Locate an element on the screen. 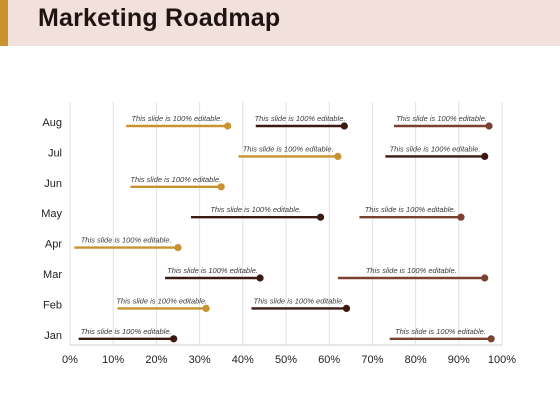  header-shape-right is located at coordinates (280, 23).